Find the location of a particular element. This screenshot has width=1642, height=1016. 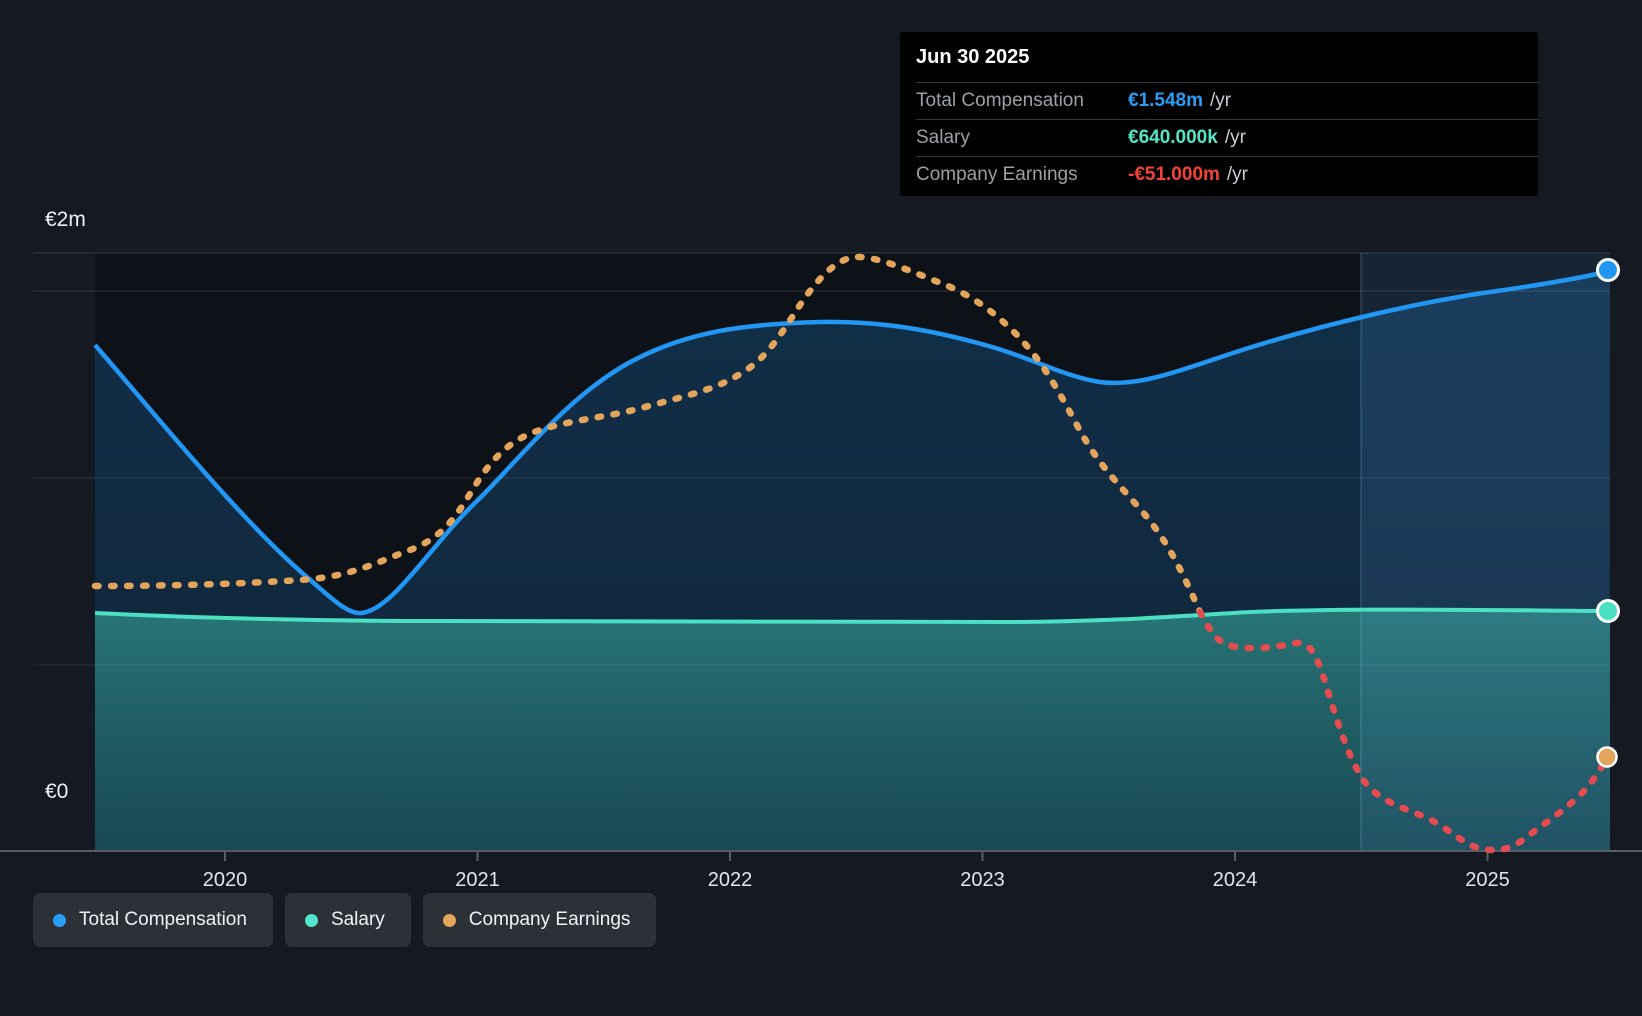

tooltip-label: Total Compensation is located at coordinates (1000, 100).